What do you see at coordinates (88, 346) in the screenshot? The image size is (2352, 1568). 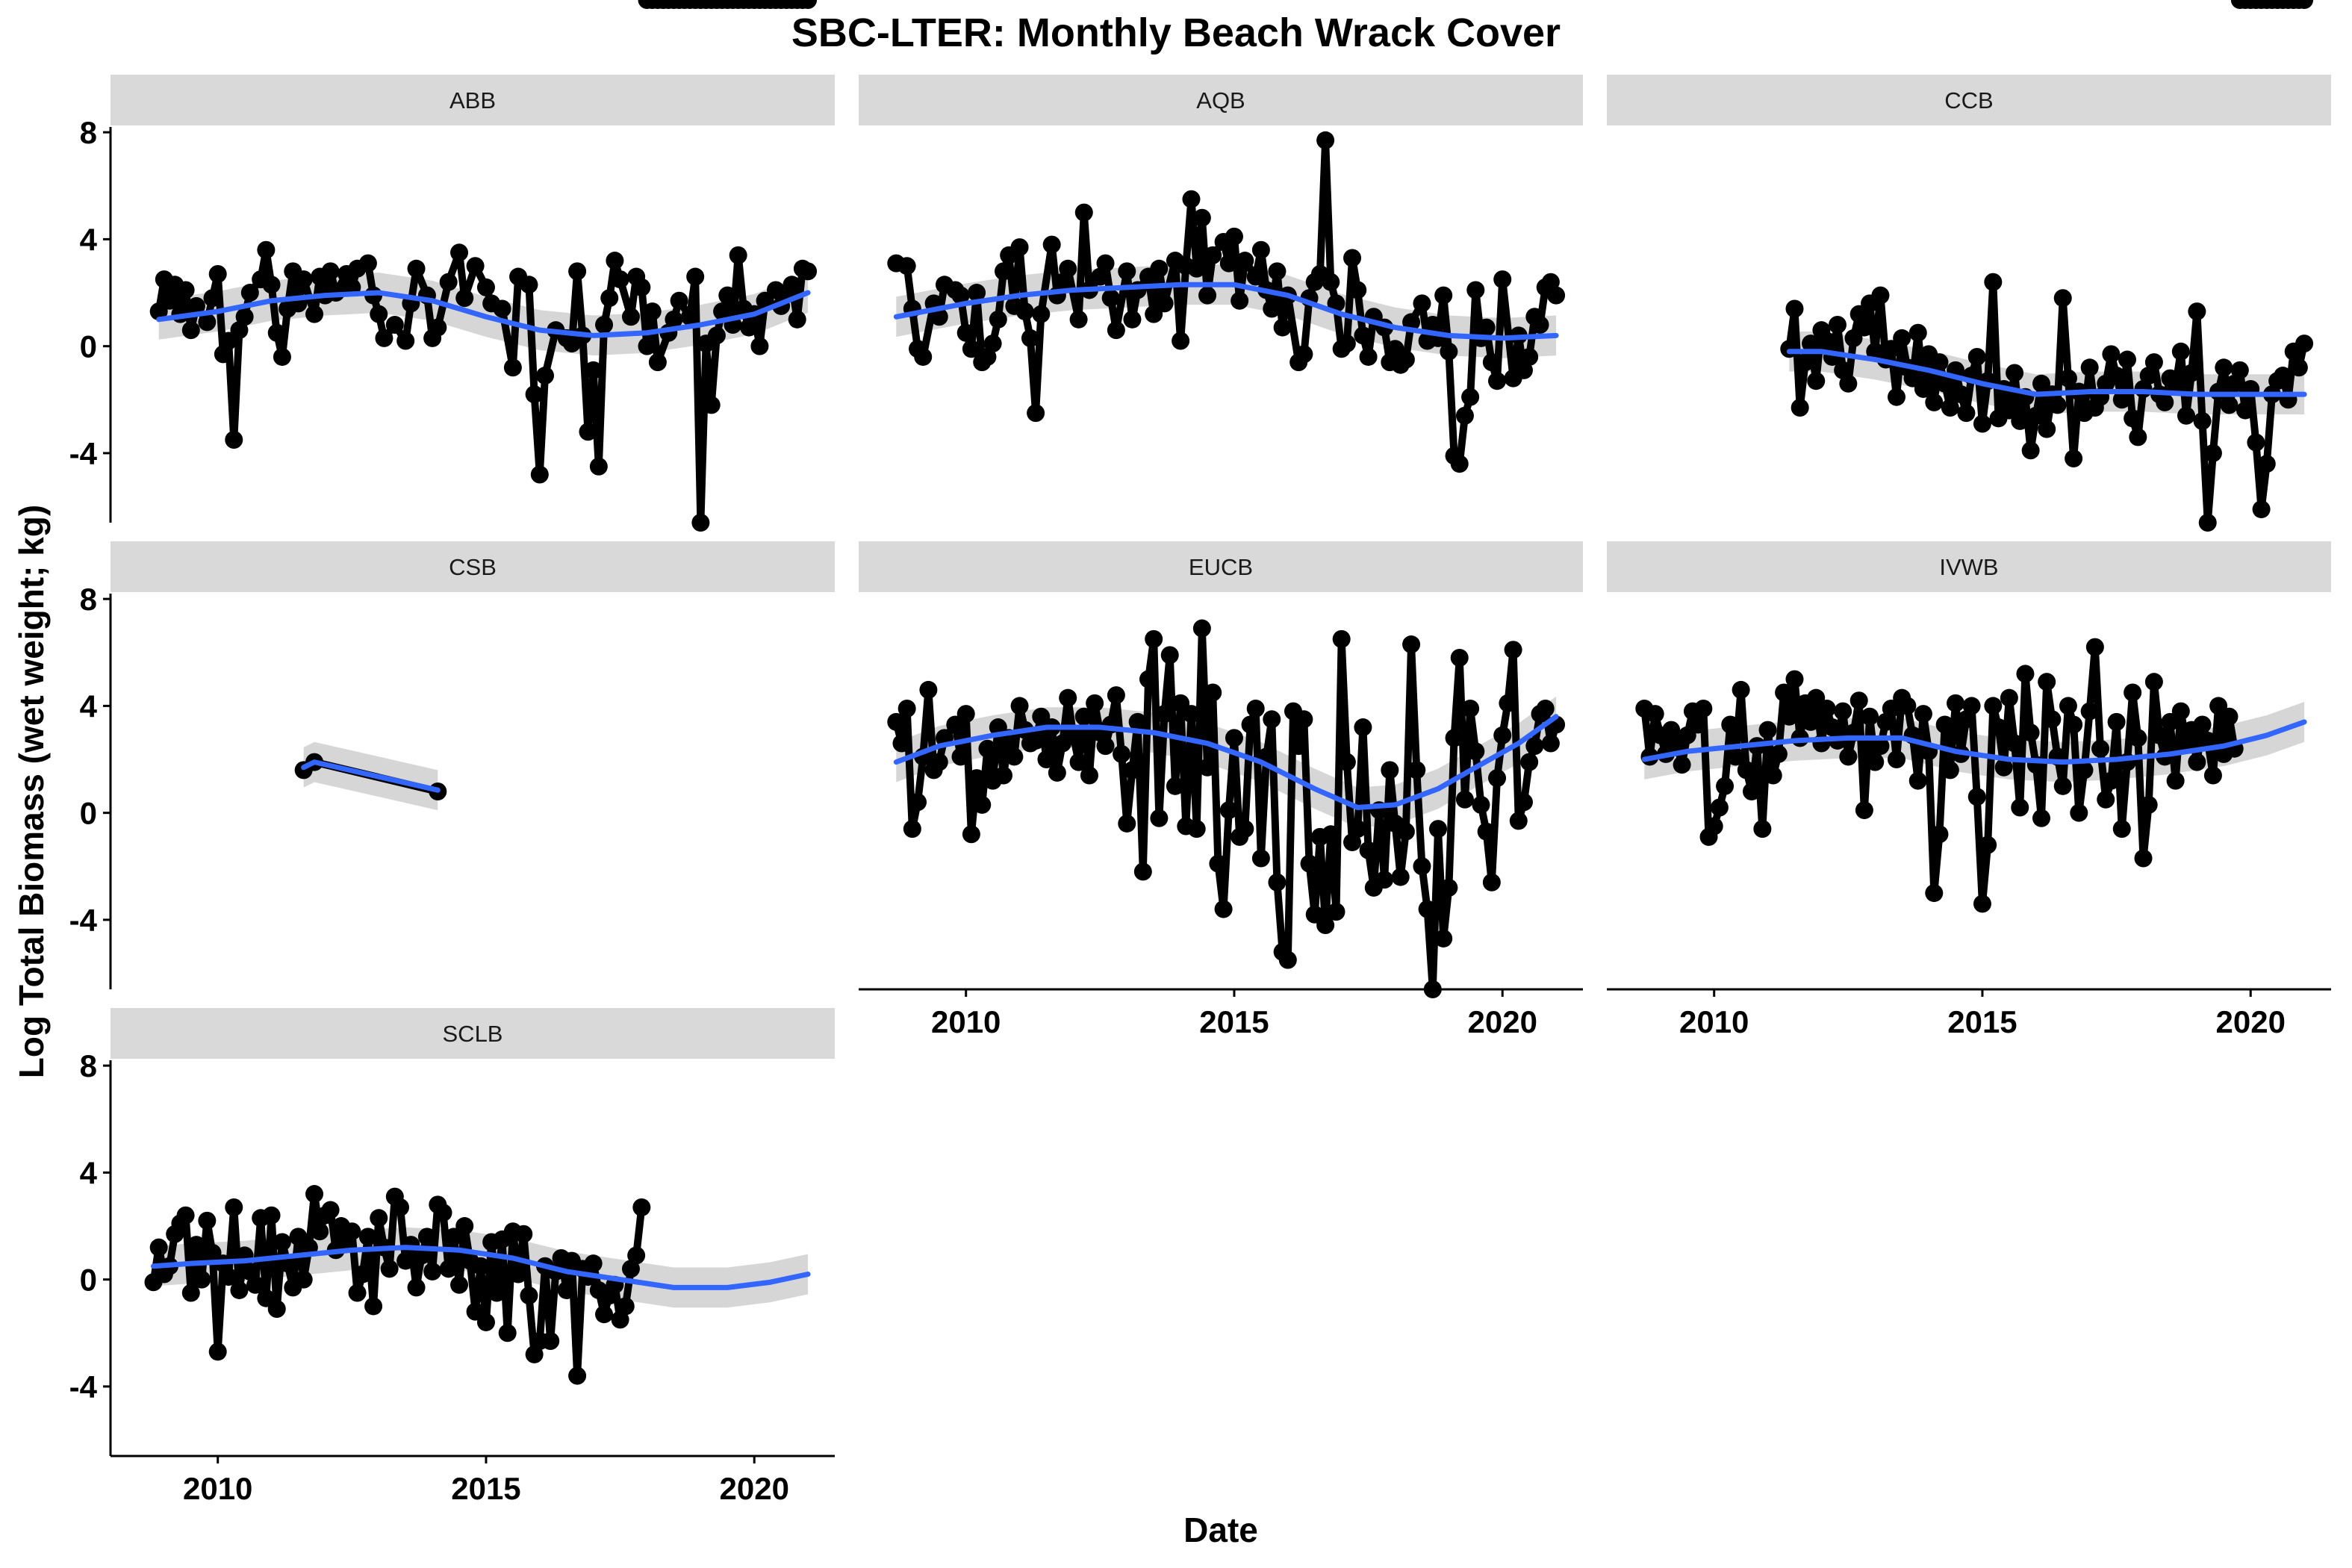 I see `y-tick-label: 0` at bounding box center [88, 346].